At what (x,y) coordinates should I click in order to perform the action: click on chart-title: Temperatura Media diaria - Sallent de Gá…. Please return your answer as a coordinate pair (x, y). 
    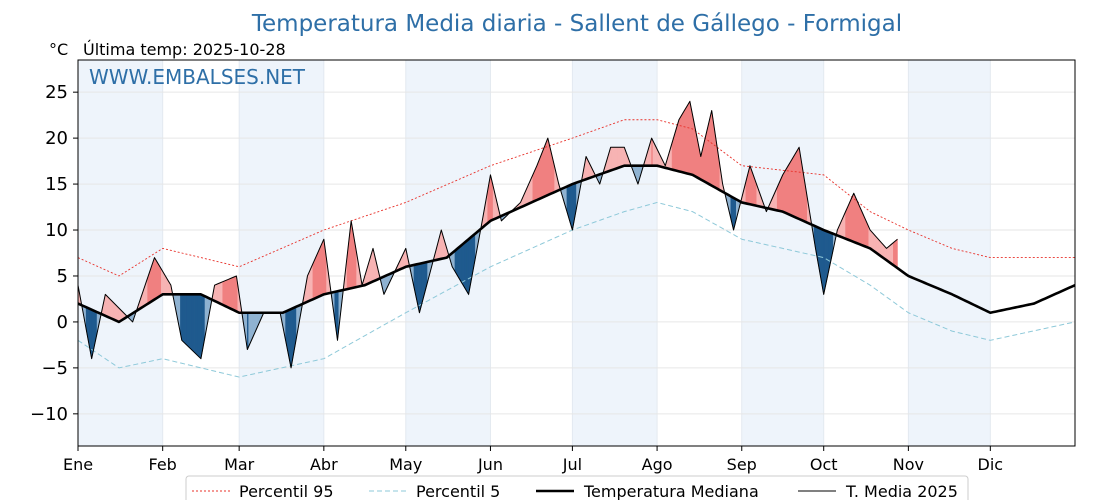
    Looking at the image, I should click on (576, 24).